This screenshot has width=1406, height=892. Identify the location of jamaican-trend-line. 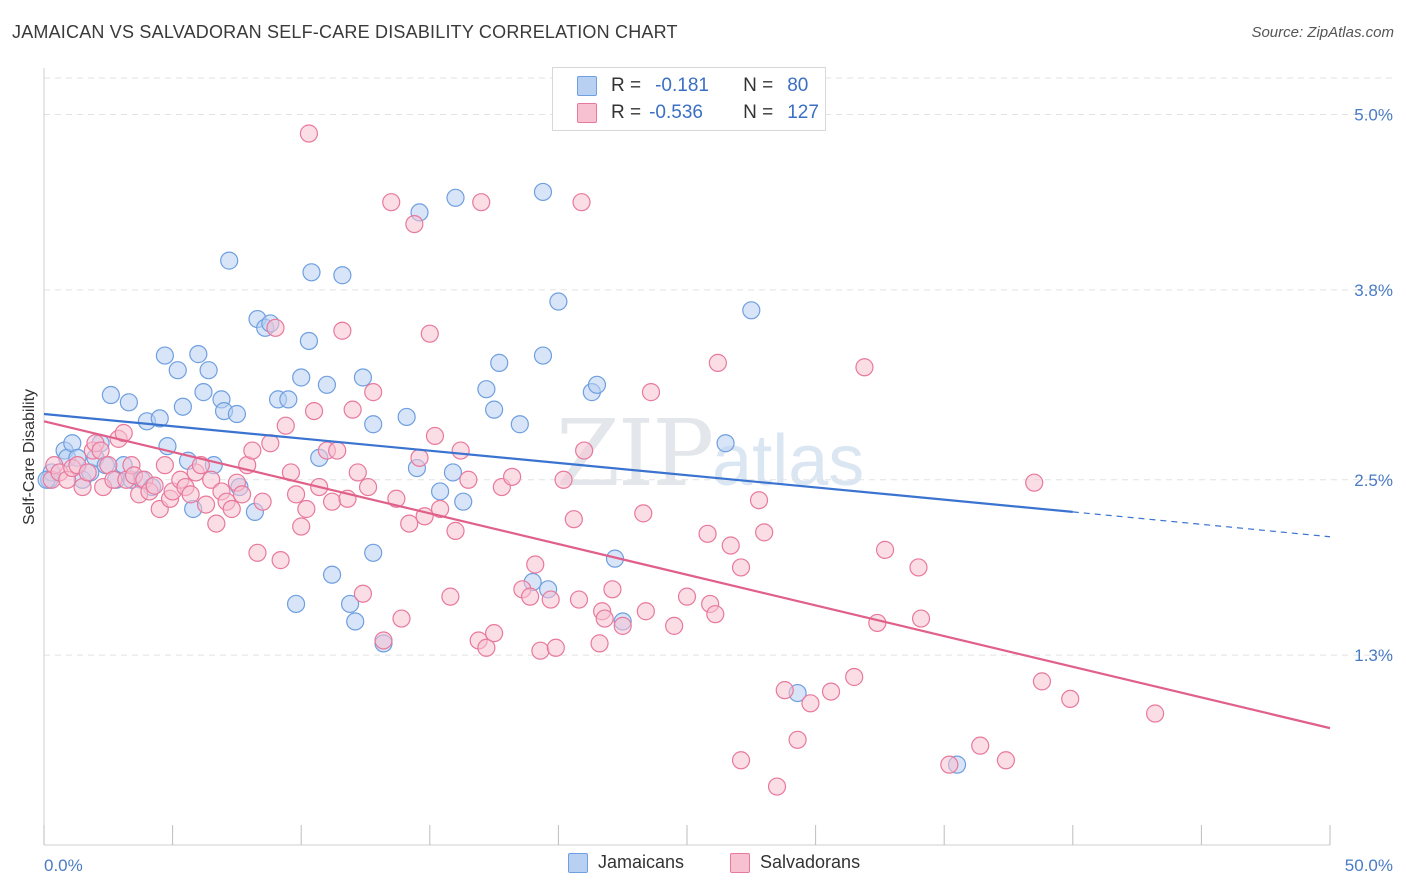
(558, 462).